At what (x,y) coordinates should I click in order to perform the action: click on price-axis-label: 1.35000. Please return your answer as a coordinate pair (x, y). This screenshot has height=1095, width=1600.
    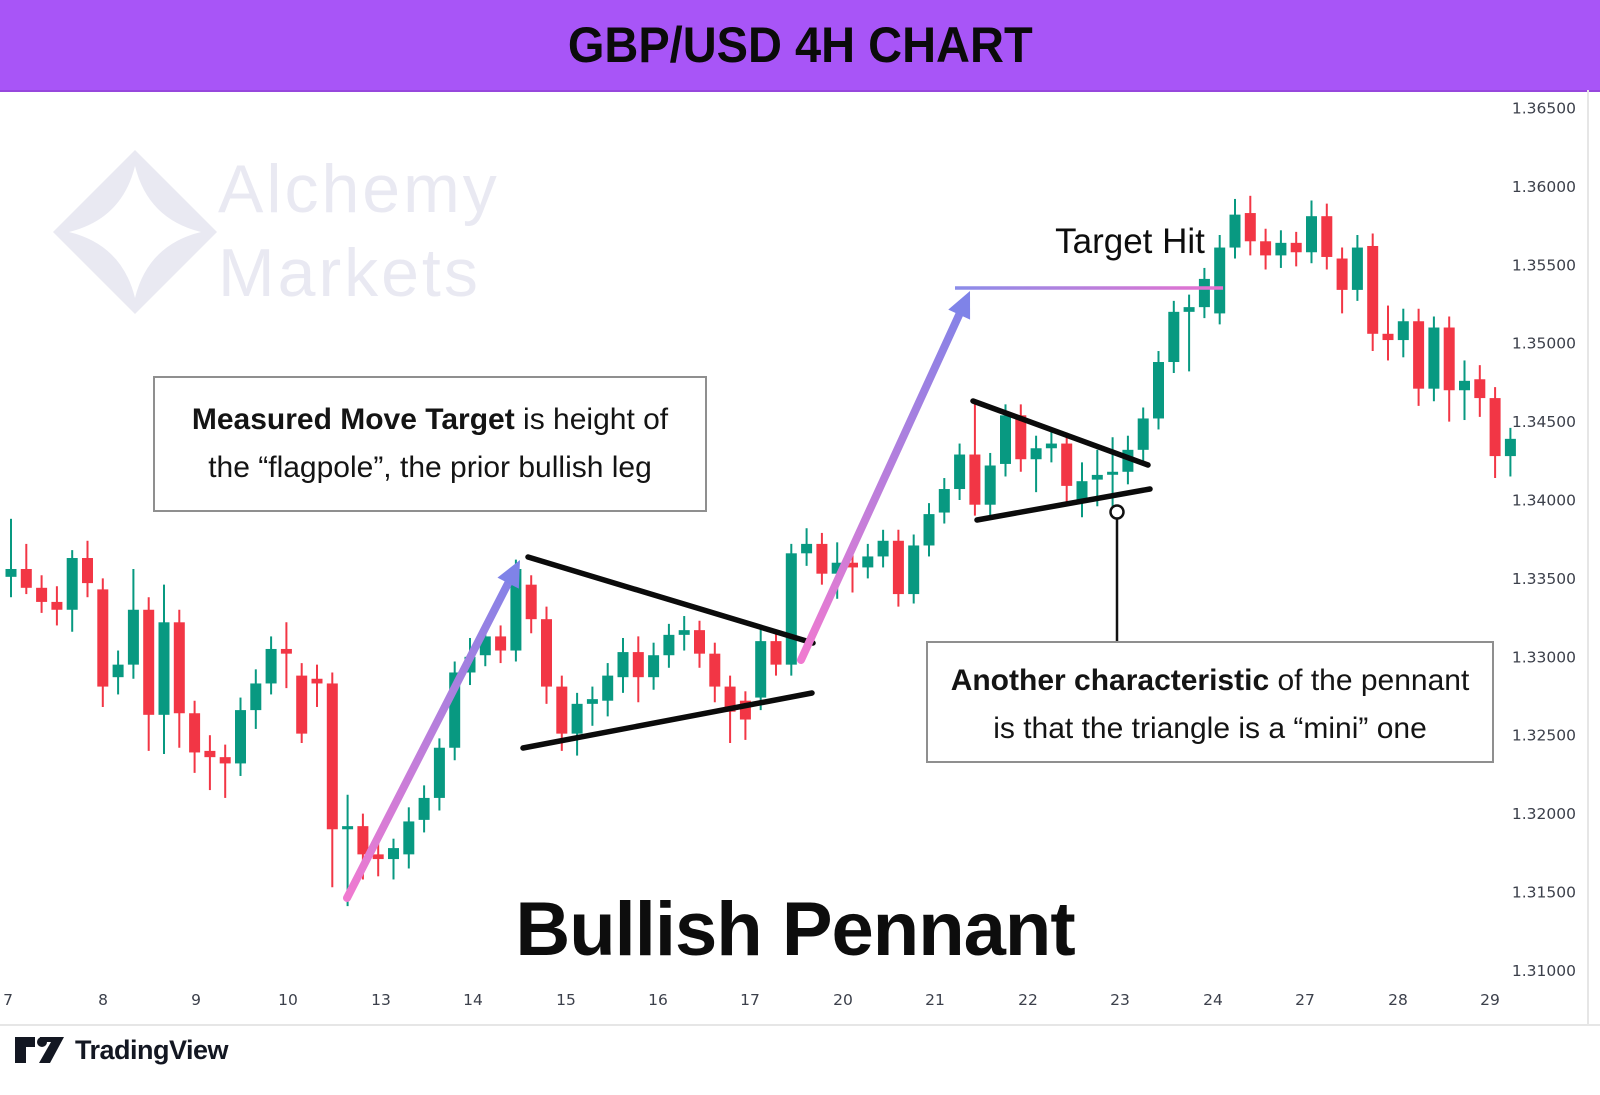
    Looking at the image, I should click on (1544, 344).